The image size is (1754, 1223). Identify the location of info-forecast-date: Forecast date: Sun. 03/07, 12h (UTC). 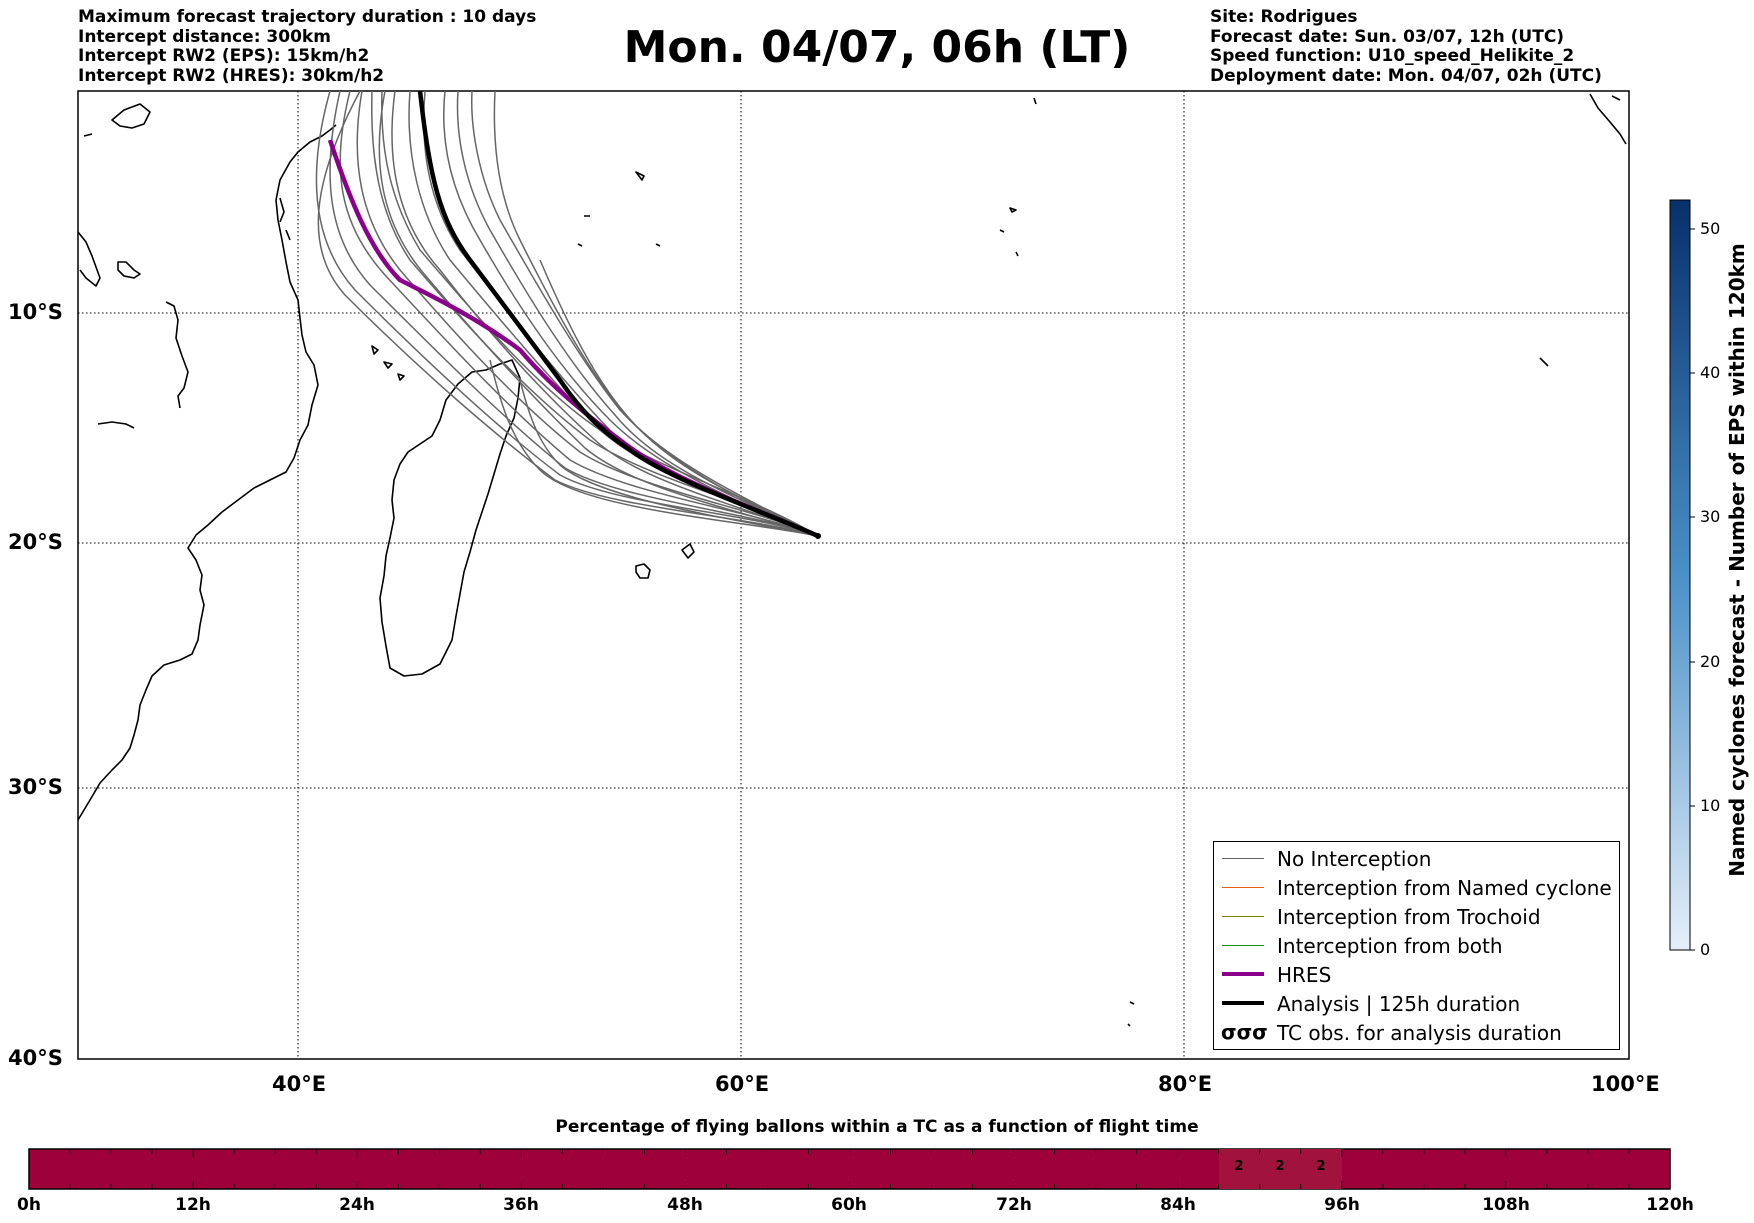
(1387, 36).